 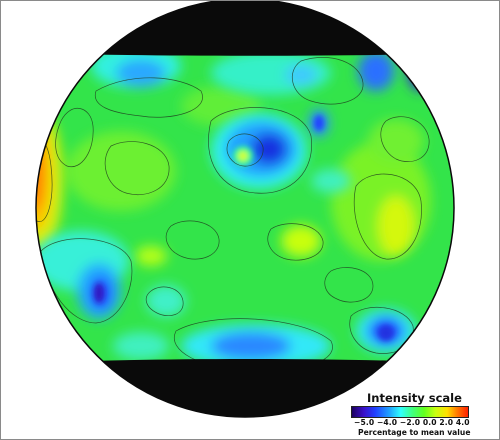 What do you see at coordinates (414, 432) in the screenshot?
I see `intensity-scale-caption: Percentage to mean value` at bounding box center [414, 432].